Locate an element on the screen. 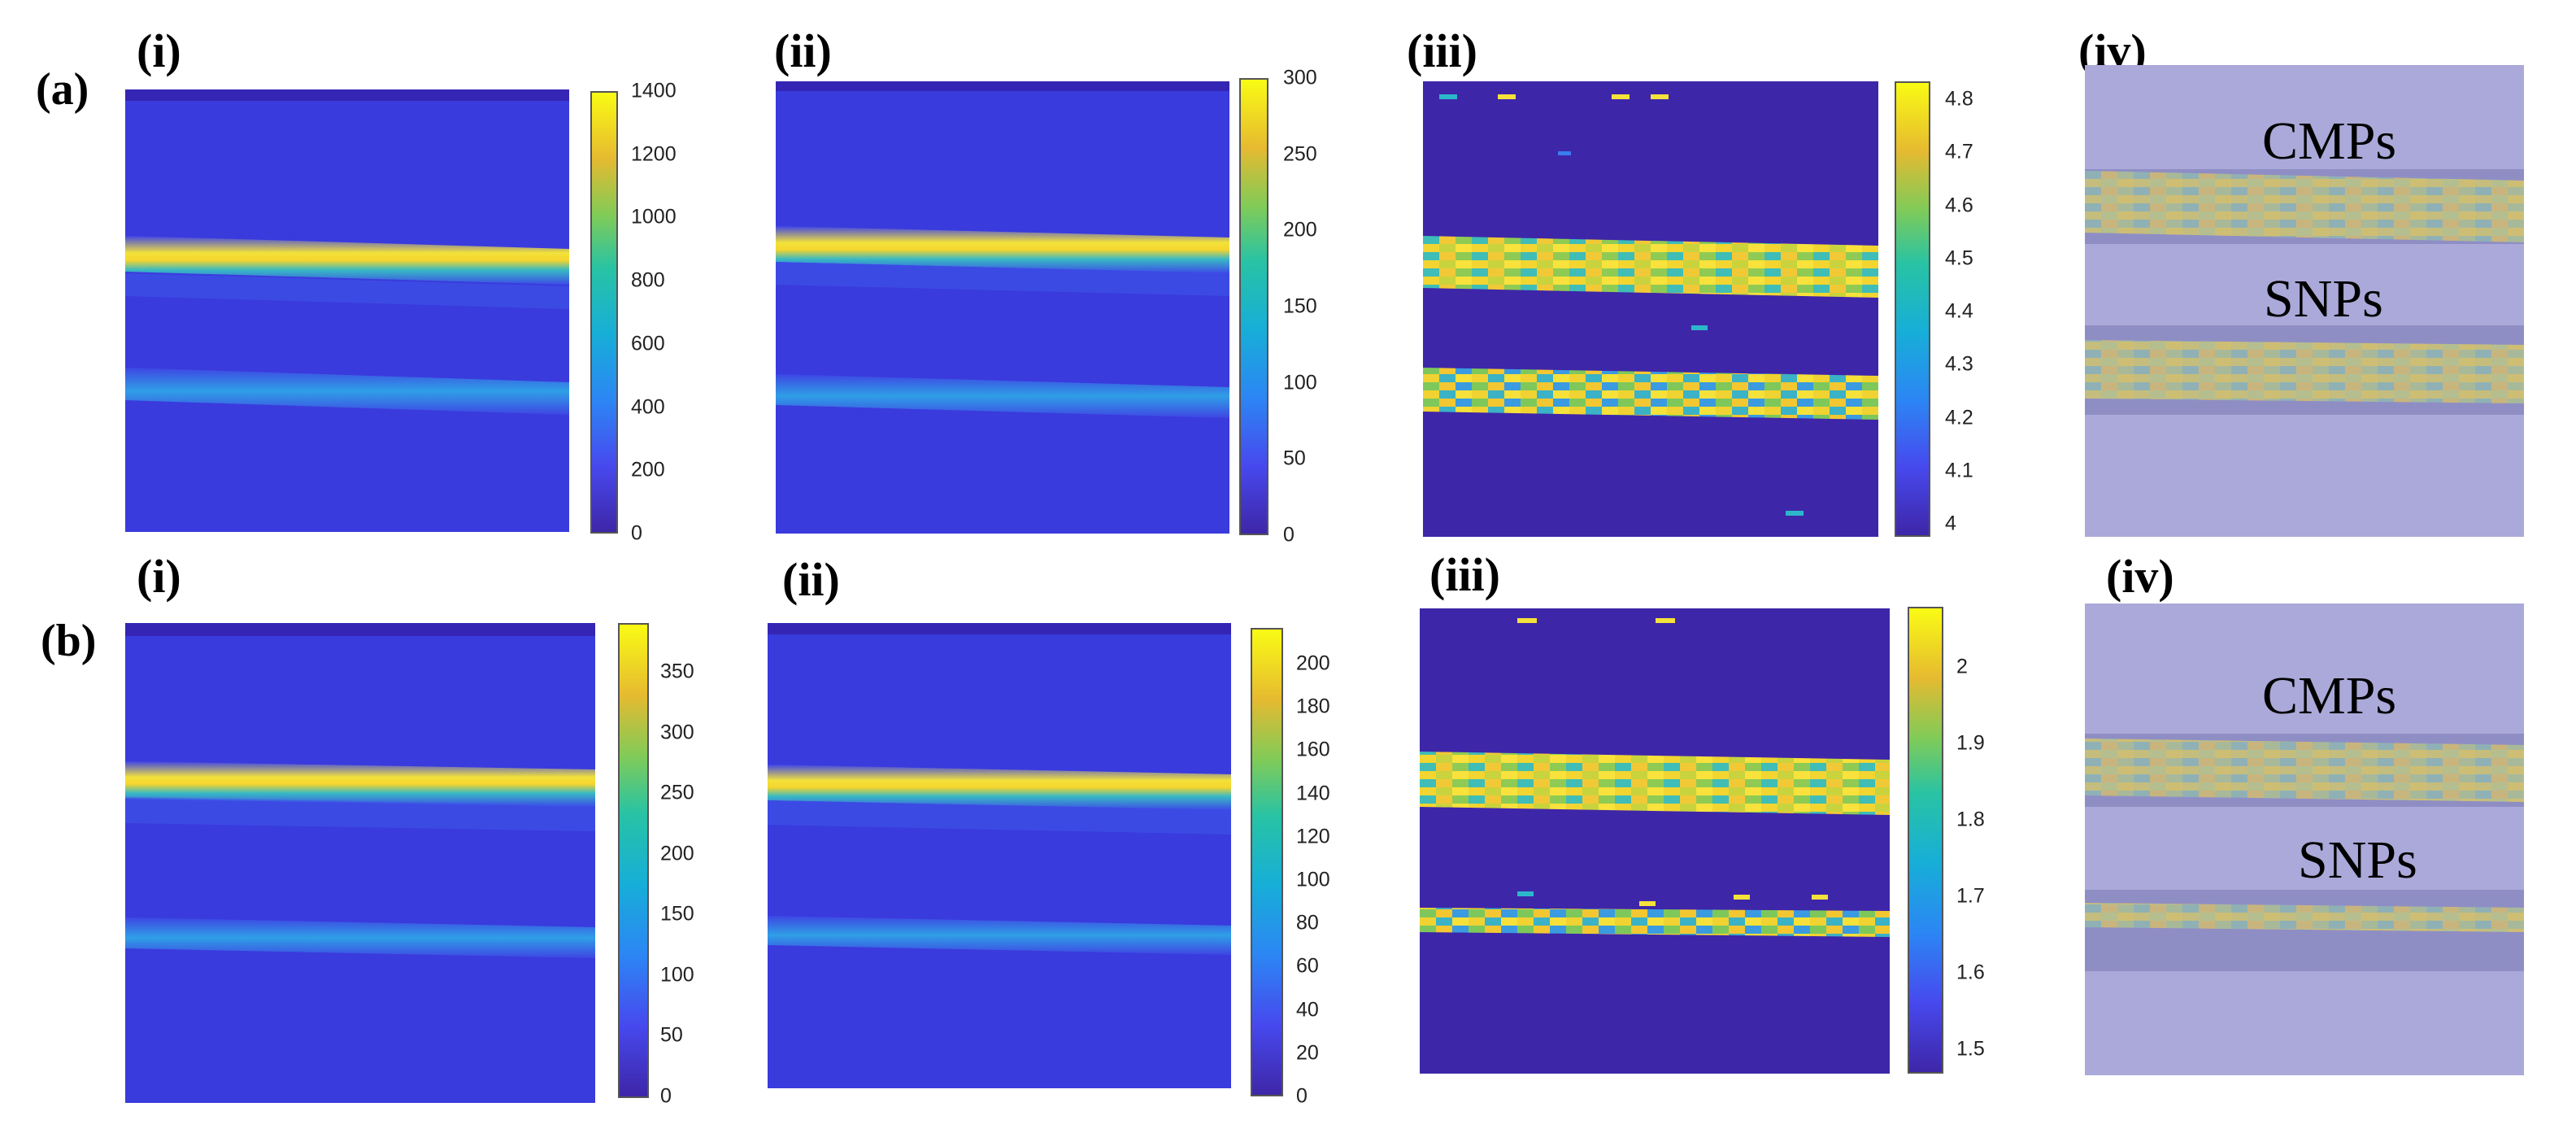 This screenshot has width=2576, height=1133. tick-label: 4.5 is located at coordinates (1959, 258).